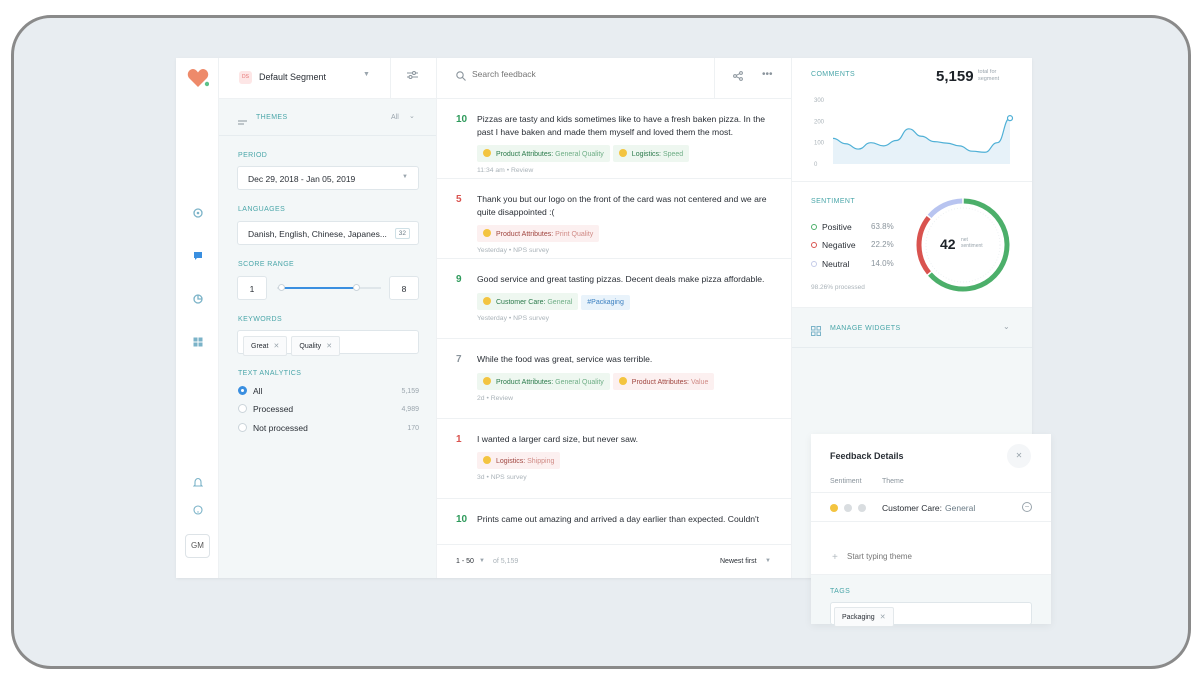 The width and height of the screenshot is (1202, 684). I want to click on search-input, so click(572, 74).